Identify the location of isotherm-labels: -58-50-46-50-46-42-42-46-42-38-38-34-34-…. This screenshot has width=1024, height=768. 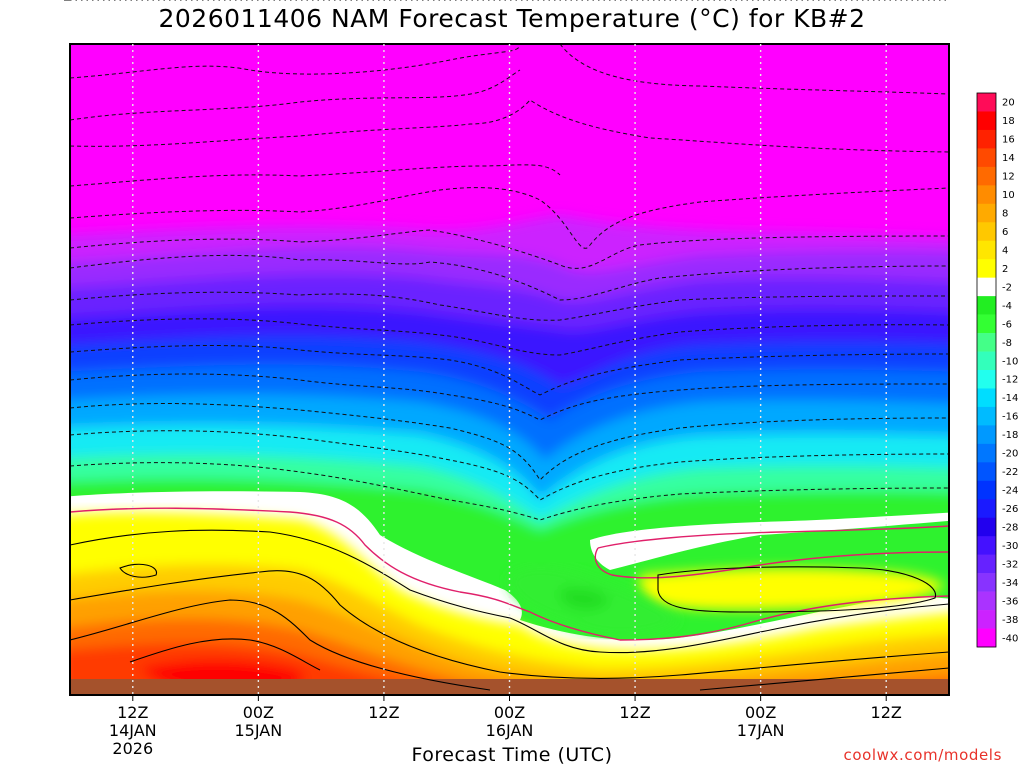
(463, 1).